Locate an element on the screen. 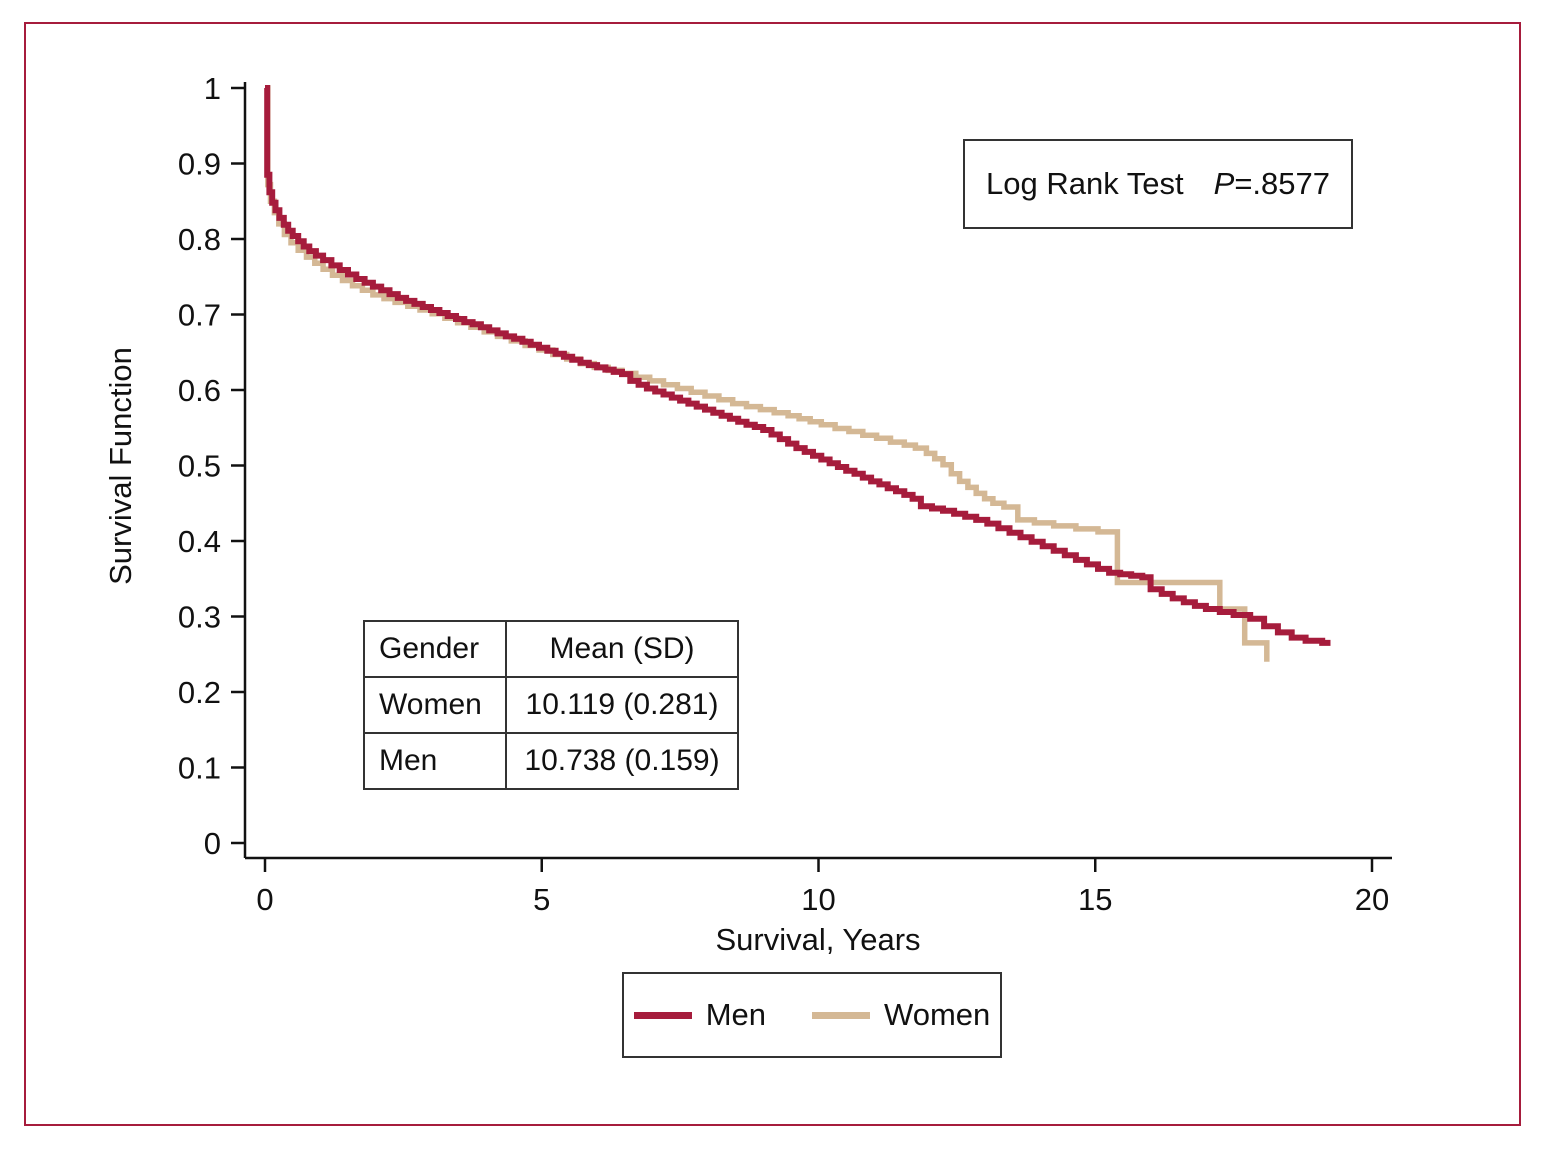 This screenshot has height=1150, width=1545. y-axis-title: Survival Function is located at coordinates (120, 466).